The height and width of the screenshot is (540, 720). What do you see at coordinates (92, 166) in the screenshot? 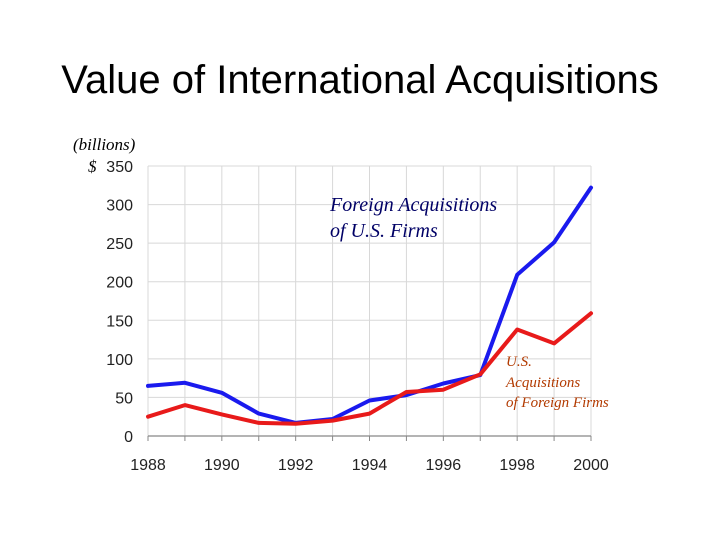
I see `y-axis-currency-label: $` at bounding box center [92, 166].